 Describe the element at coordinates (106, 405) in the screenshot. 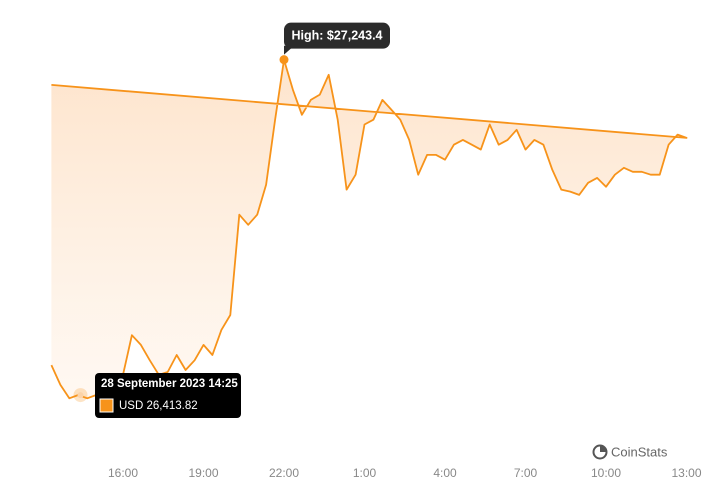

I see `tooltip-swatch` at that location.